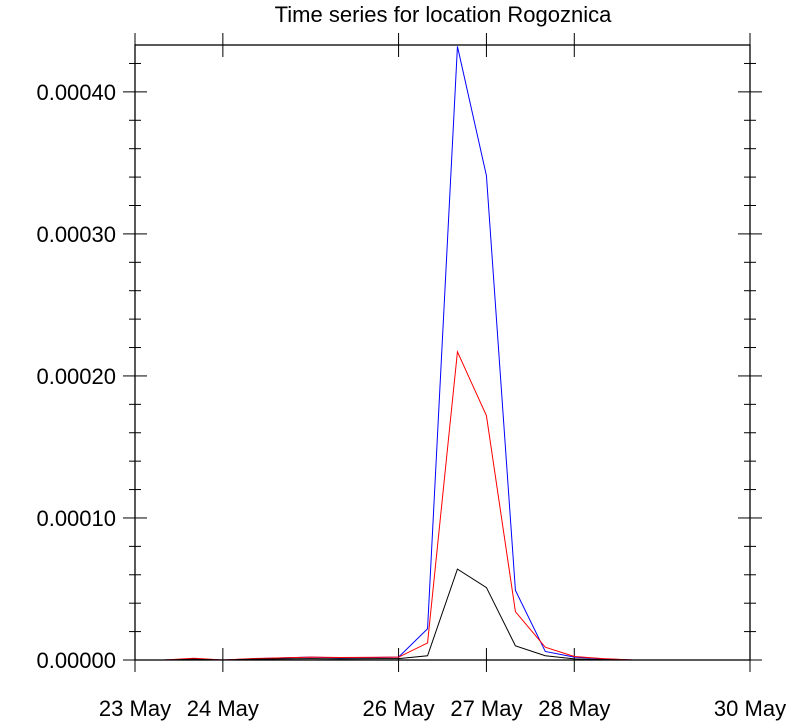  What do you see at coordinates (398, 708) in the screenshot?
I see `x-tick-label: 26 May` at bounding box center [398, 708].